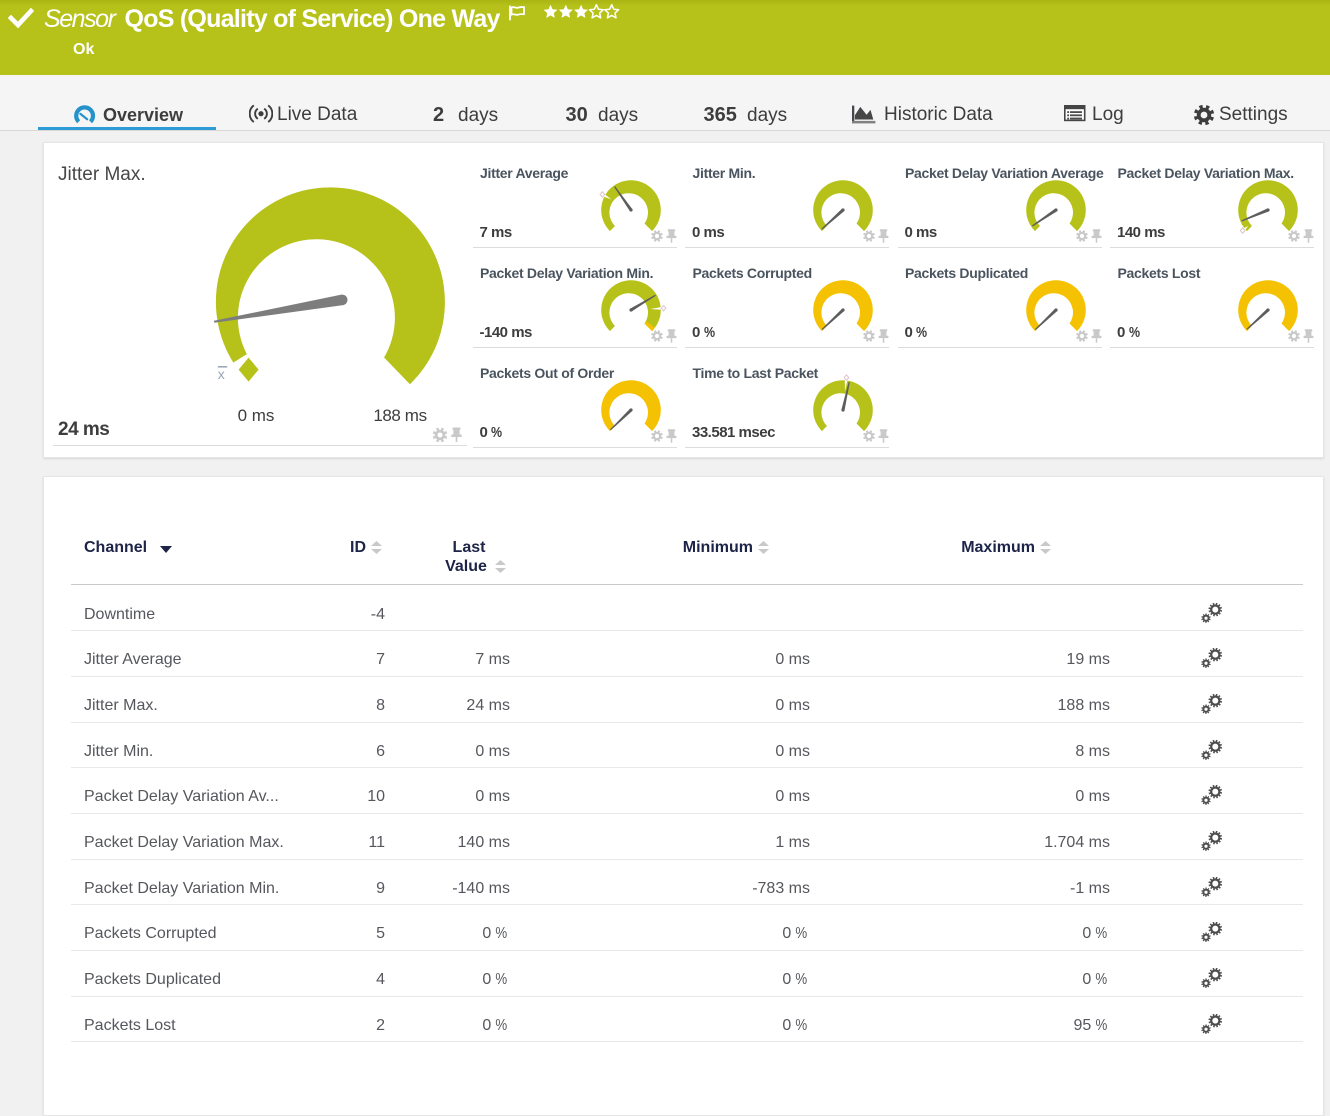 This screenshot has width=1330, height=1116. I want to click on svg-text: x, so click(221, 374).